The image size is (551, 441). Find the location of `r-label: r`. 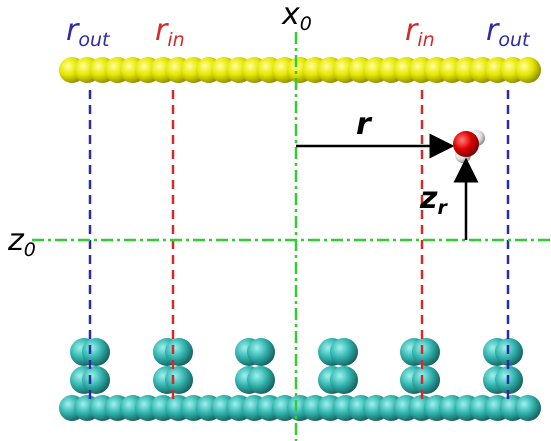

r-label: r is located at coordinates (364, 124).